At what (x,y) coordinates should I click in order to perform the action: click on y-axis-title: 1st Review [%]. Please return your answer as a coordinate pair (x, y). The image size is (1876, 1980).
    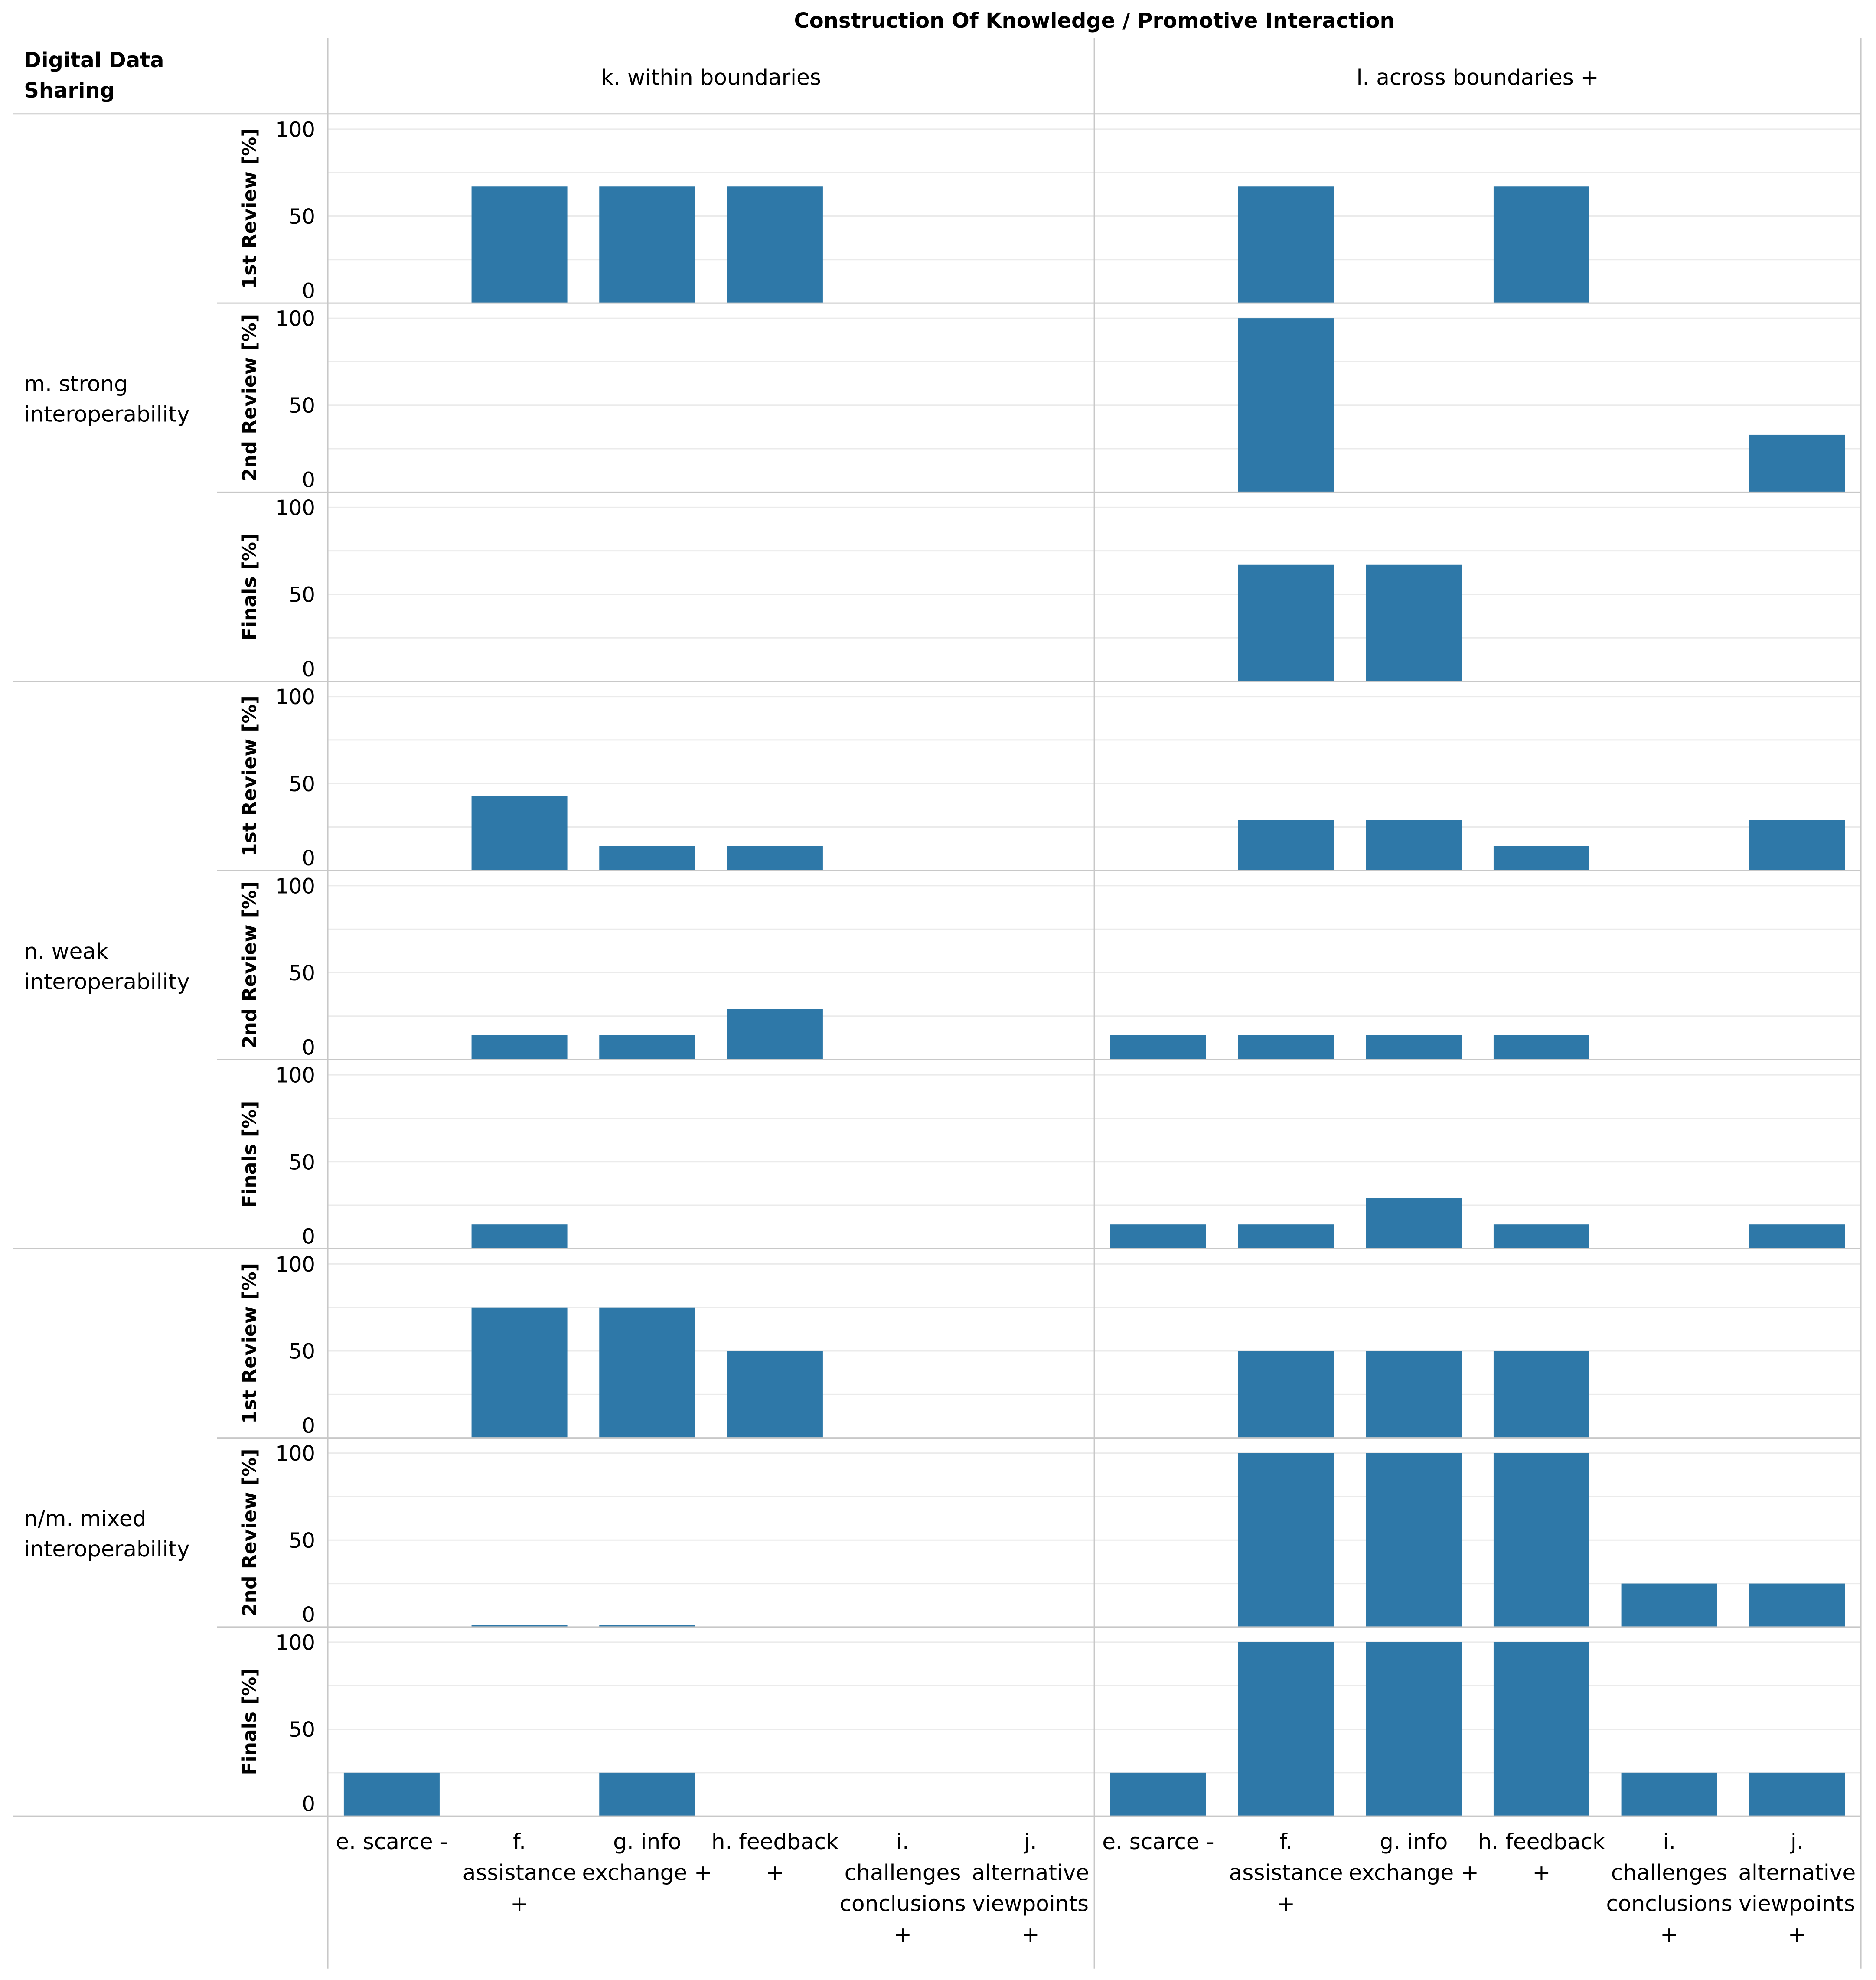
    Looking at the image, I should click on (249, 208).